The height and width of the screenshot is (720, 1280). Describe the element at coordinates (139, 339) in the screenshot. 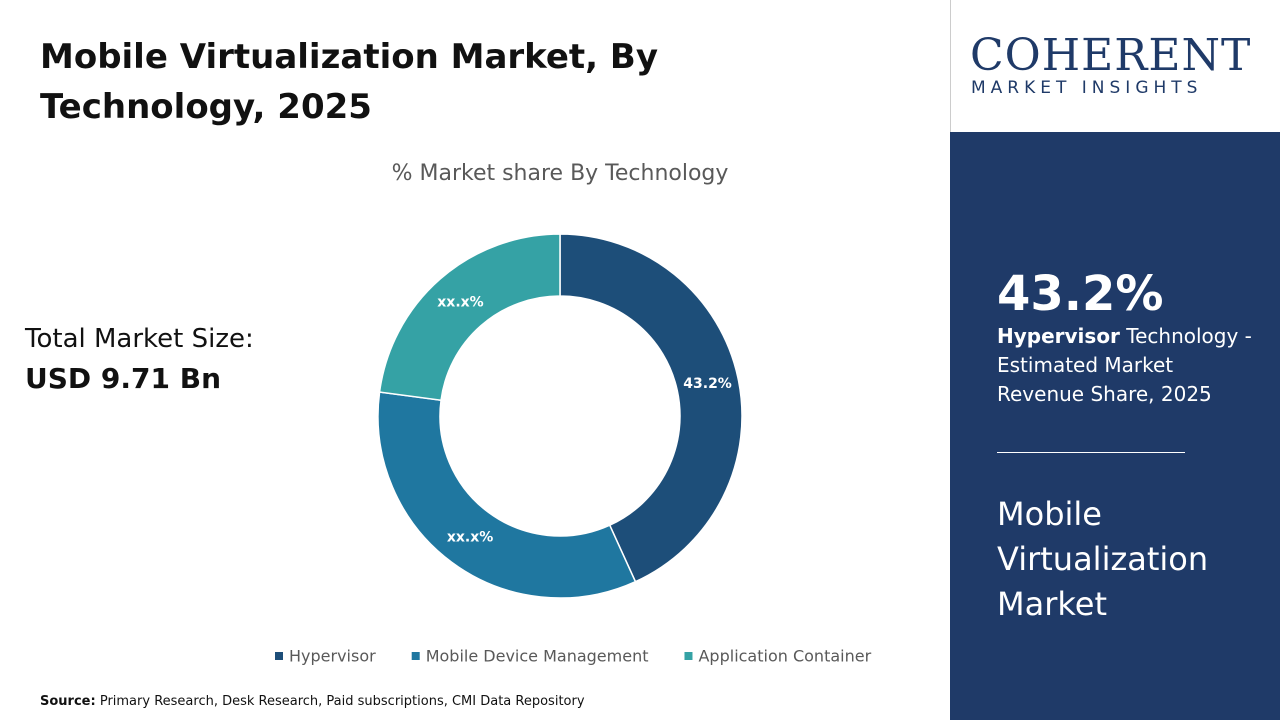

I see `market-size-label: Total Market Size:` at that location.